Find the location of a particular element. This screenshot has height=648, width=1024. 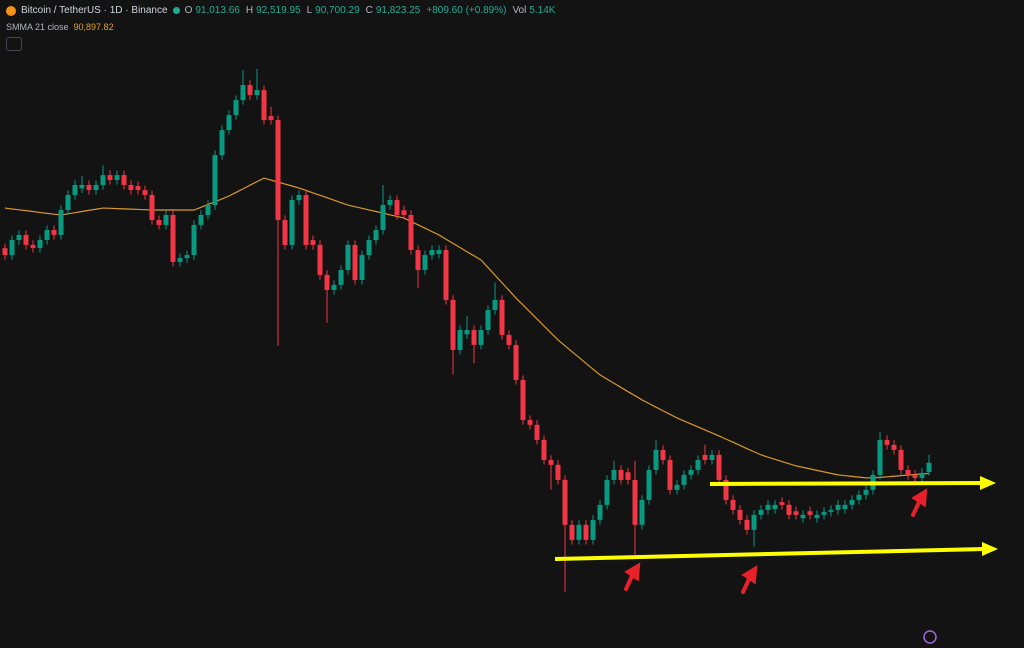

open-value: 91,013.66 is located at coordinates (217, 10).